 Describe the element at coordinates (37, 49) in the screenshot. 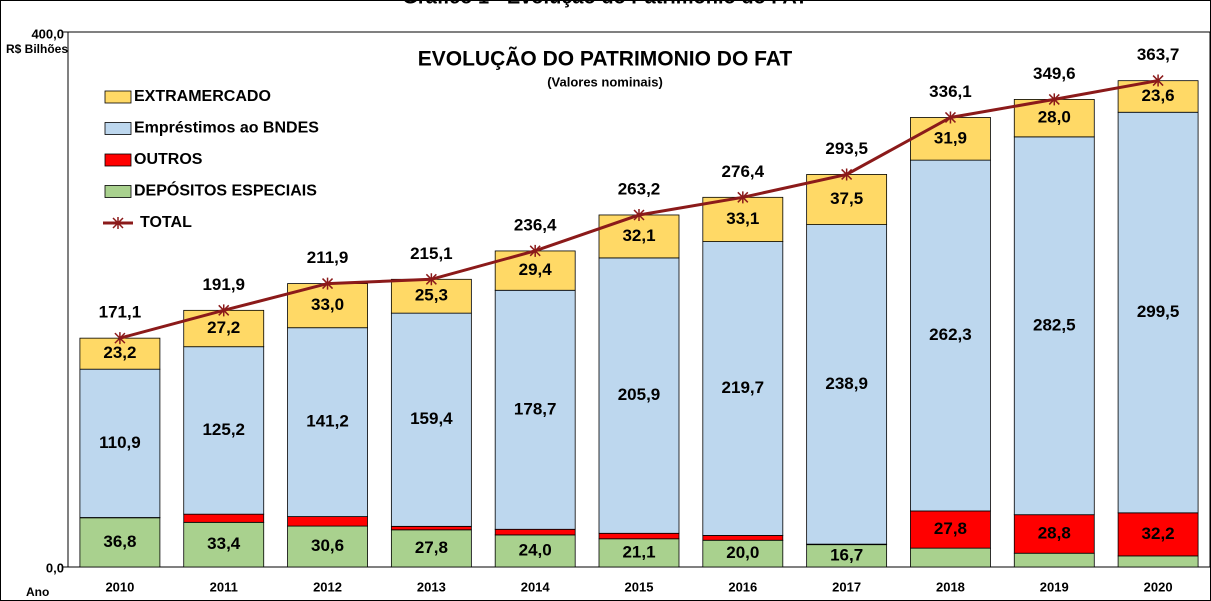

I see `y-axis-label: R$ Bilhões` at that location.